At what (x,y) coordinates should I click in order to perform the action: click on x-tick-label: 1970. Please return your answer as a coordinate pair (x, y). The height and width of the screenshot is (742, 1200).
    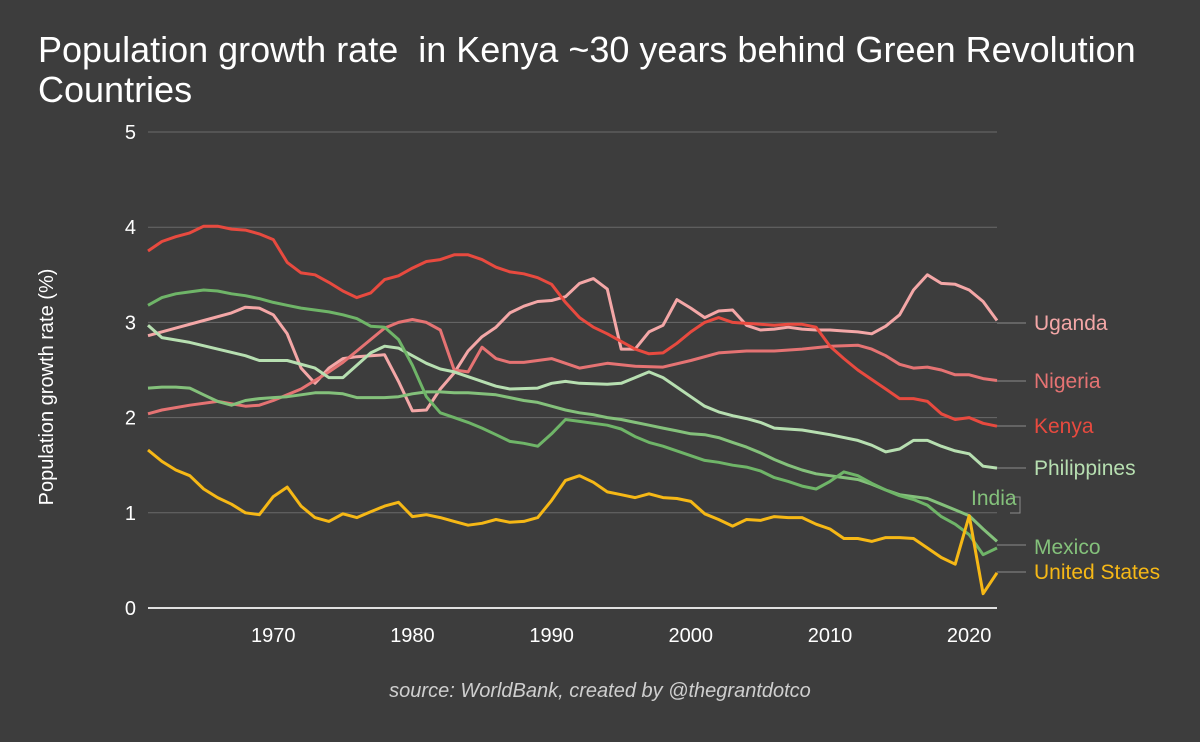
    Looking at the image, I should click on (273, 636).